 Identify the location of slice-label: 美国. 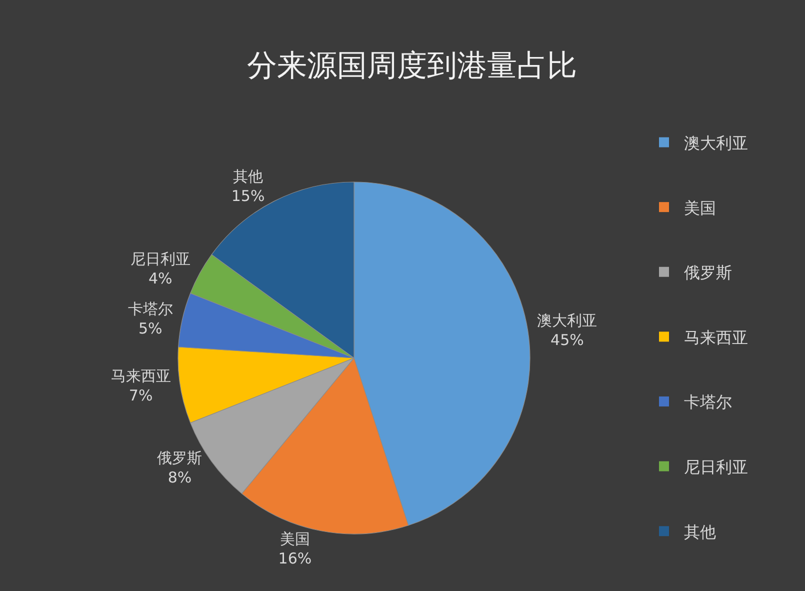
(295, 539).